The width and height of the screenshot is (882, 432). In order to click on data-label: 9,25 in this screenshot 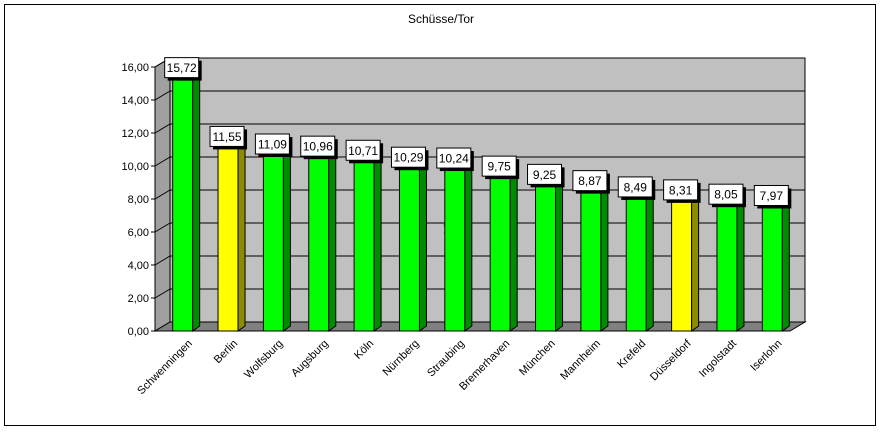, I will do `click(545, 175)`.